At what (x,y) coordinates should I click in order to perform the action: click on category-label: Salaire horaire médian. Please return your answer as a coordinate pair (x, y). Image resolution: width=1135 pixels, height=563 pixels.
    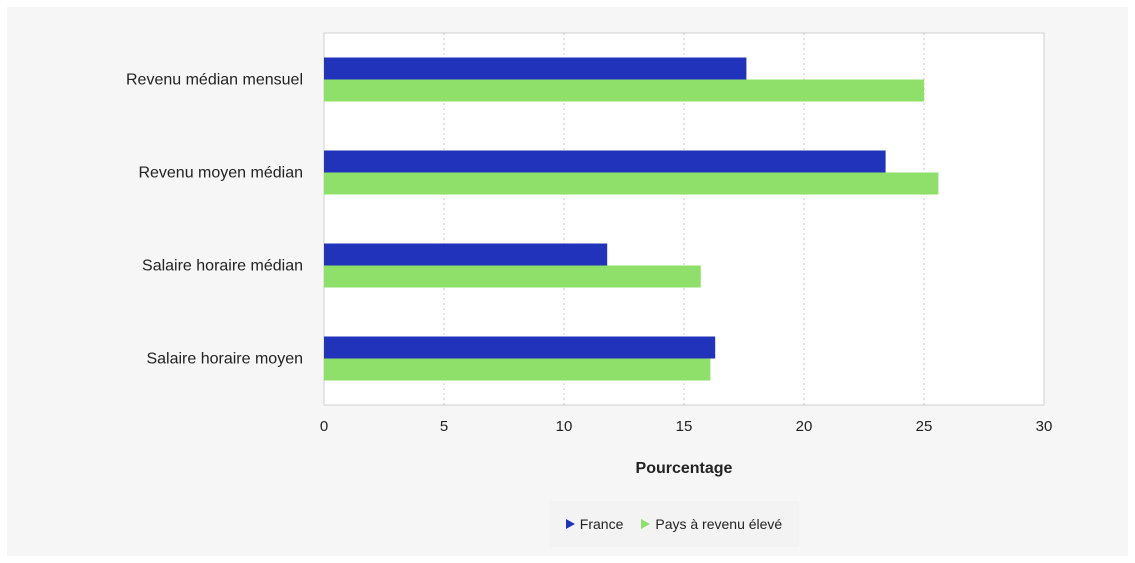
    Looking at the image, I should click on (222, 266).